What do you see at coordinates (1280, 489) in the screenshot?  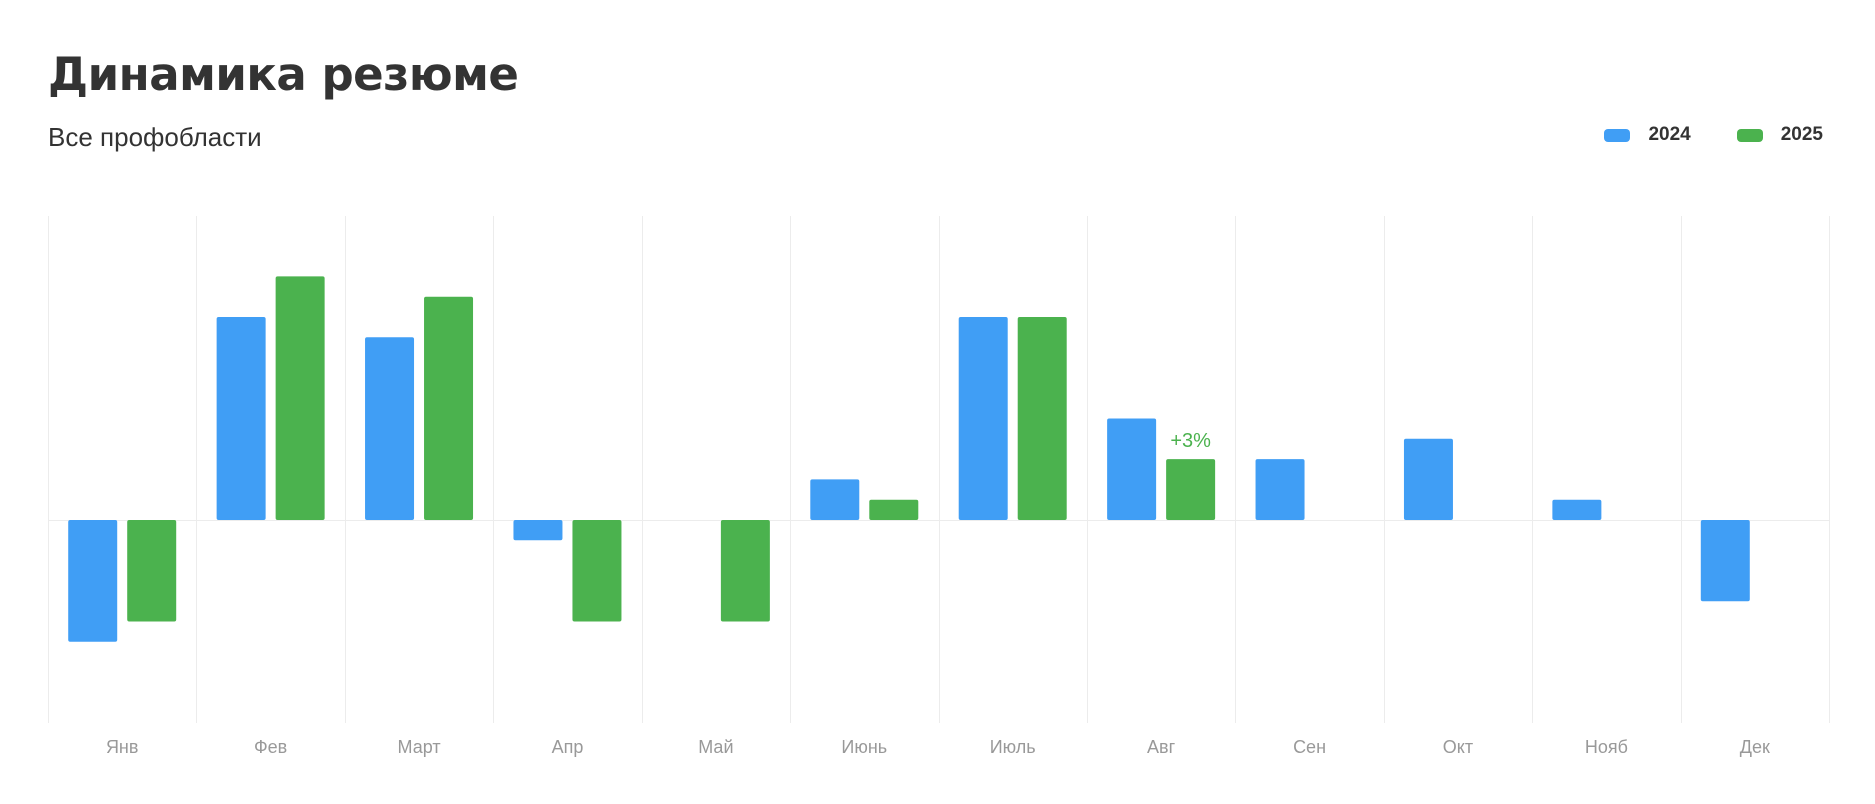 I see `bar-2024-Сен` at bounding box center [1280, 489].